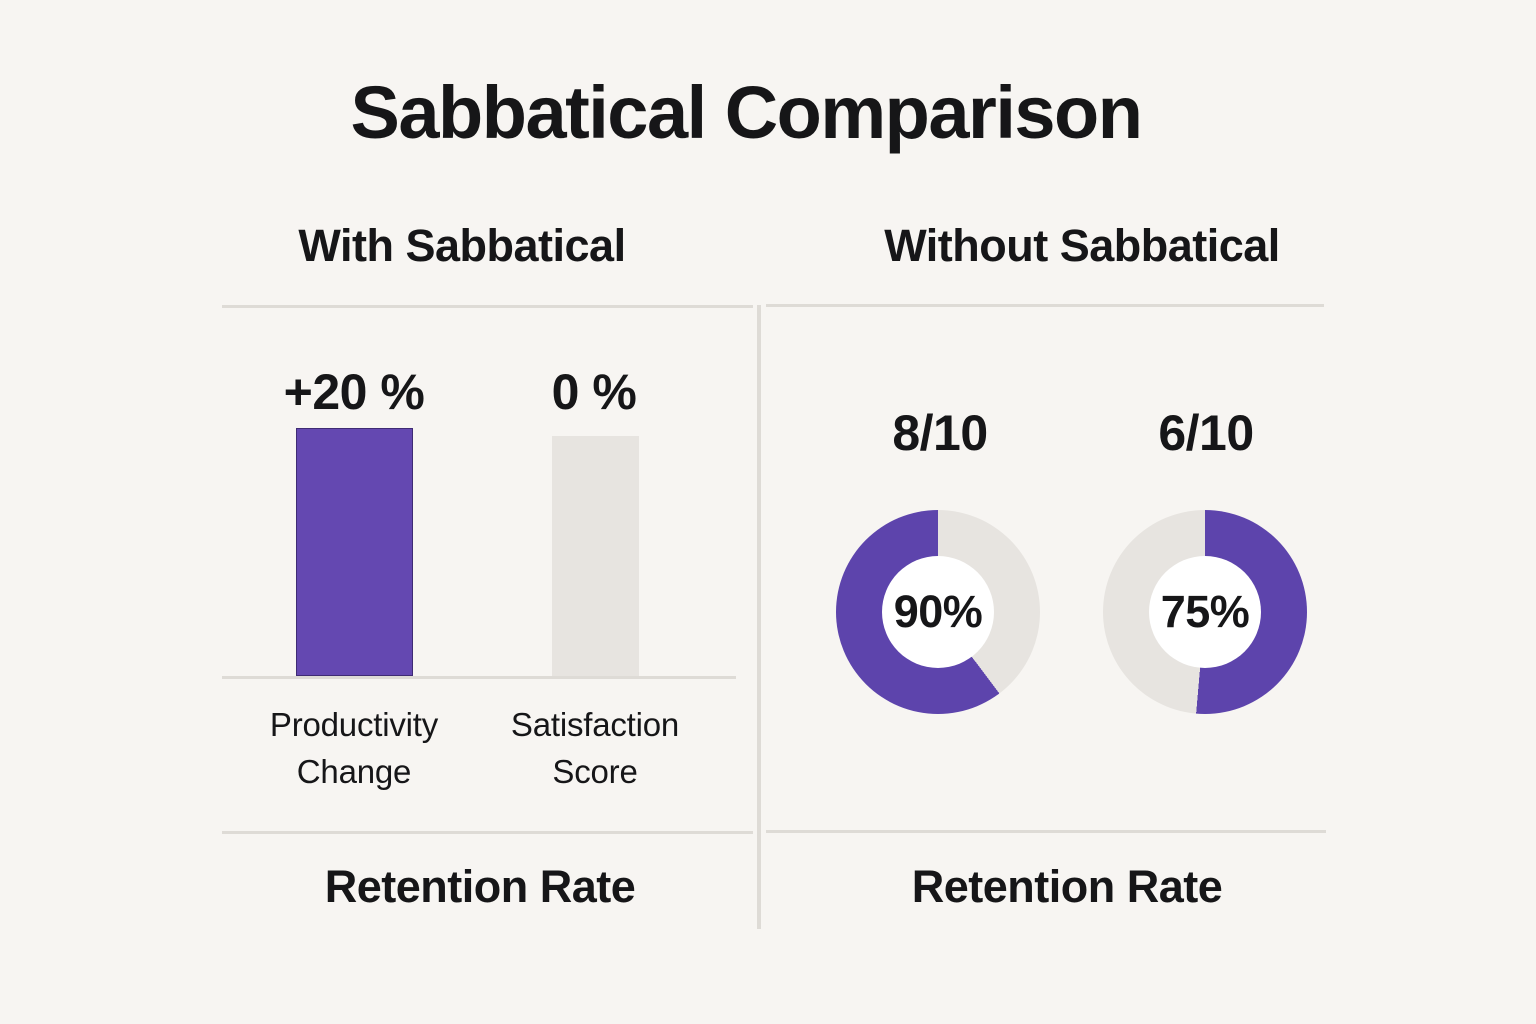  Describe the element at coordinates (487, 832) in the screenshot. I see `divider-bottom-left` at that location.